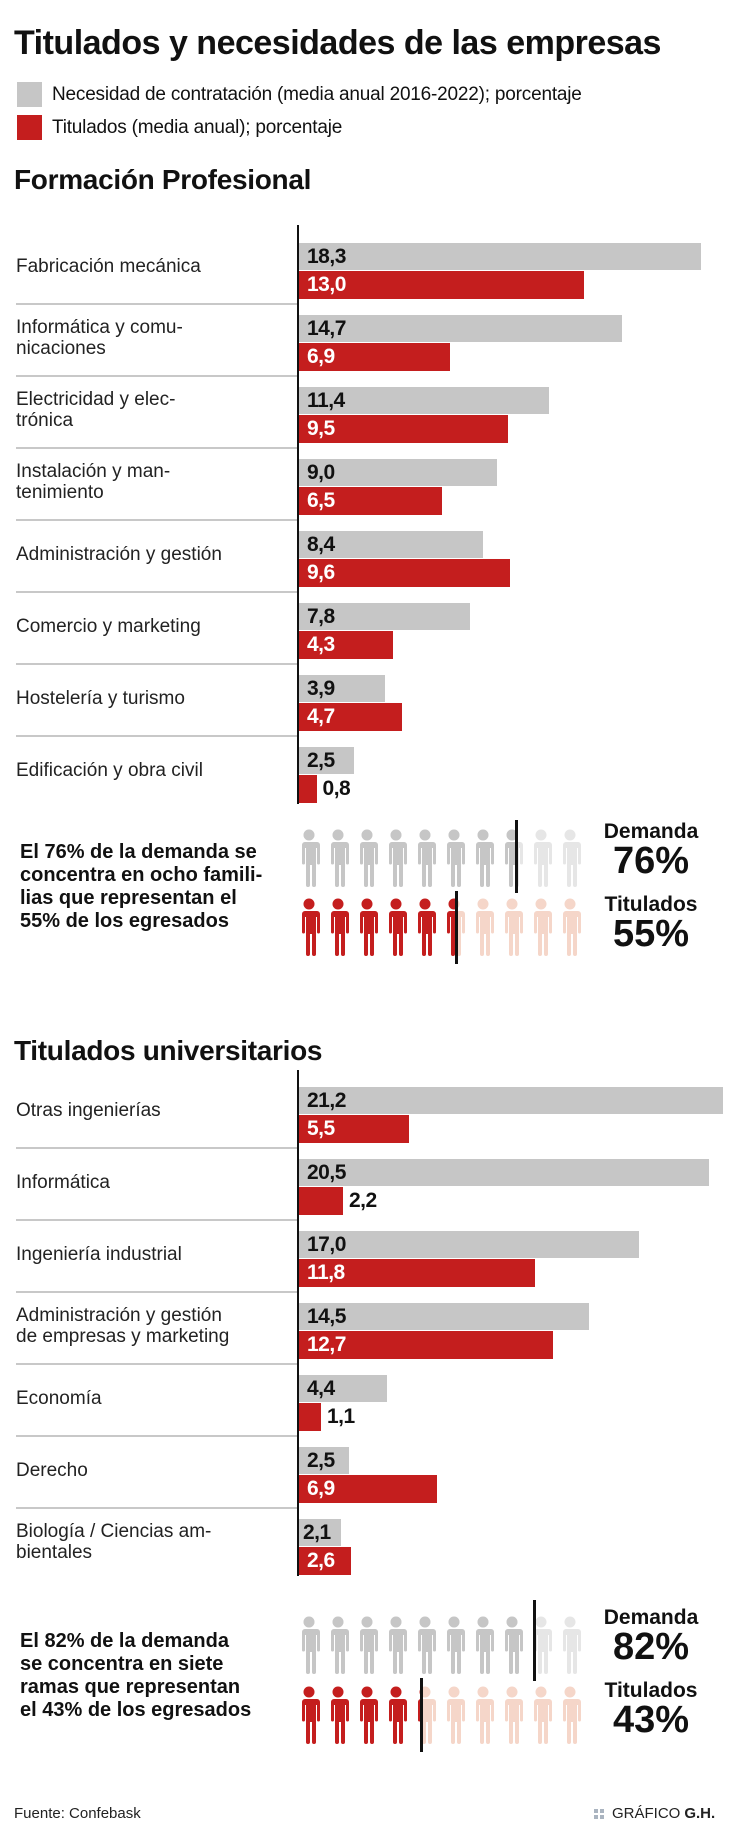 Image resolution: width=750 pixels, height=1839 pixels. What do you see at coordinates (651, 1647) in the screenshot?
I see `demand-value: 82%` at bounding box center [651, 1647].